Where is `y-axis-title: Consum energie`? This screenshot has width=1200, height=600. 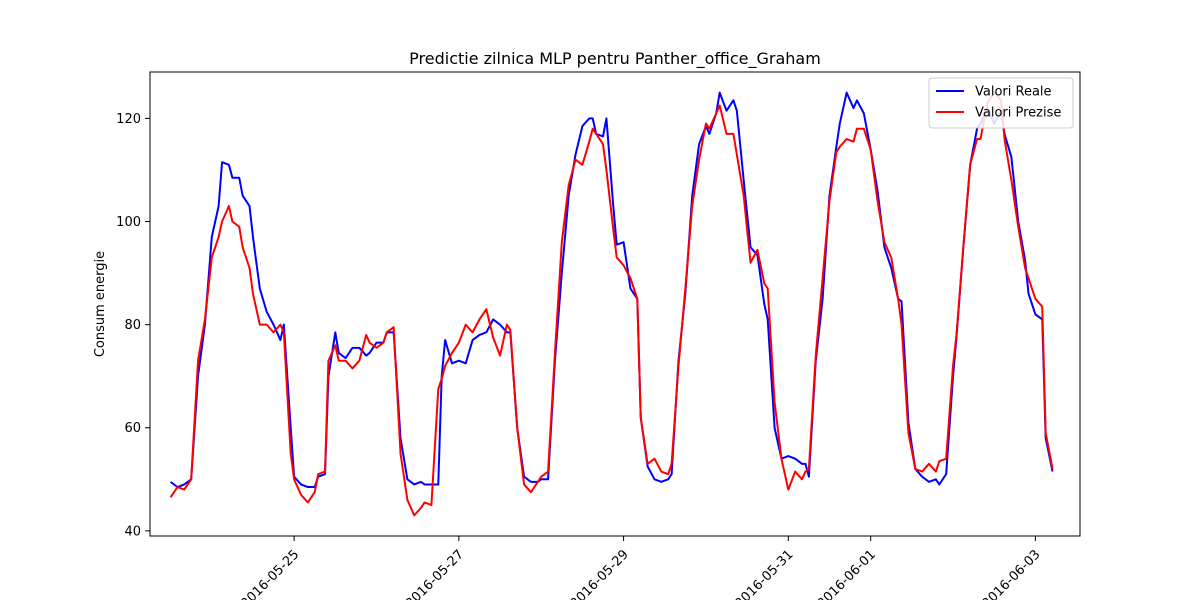 y-axis-title: Consum energie is located at coordinates (100, 304).